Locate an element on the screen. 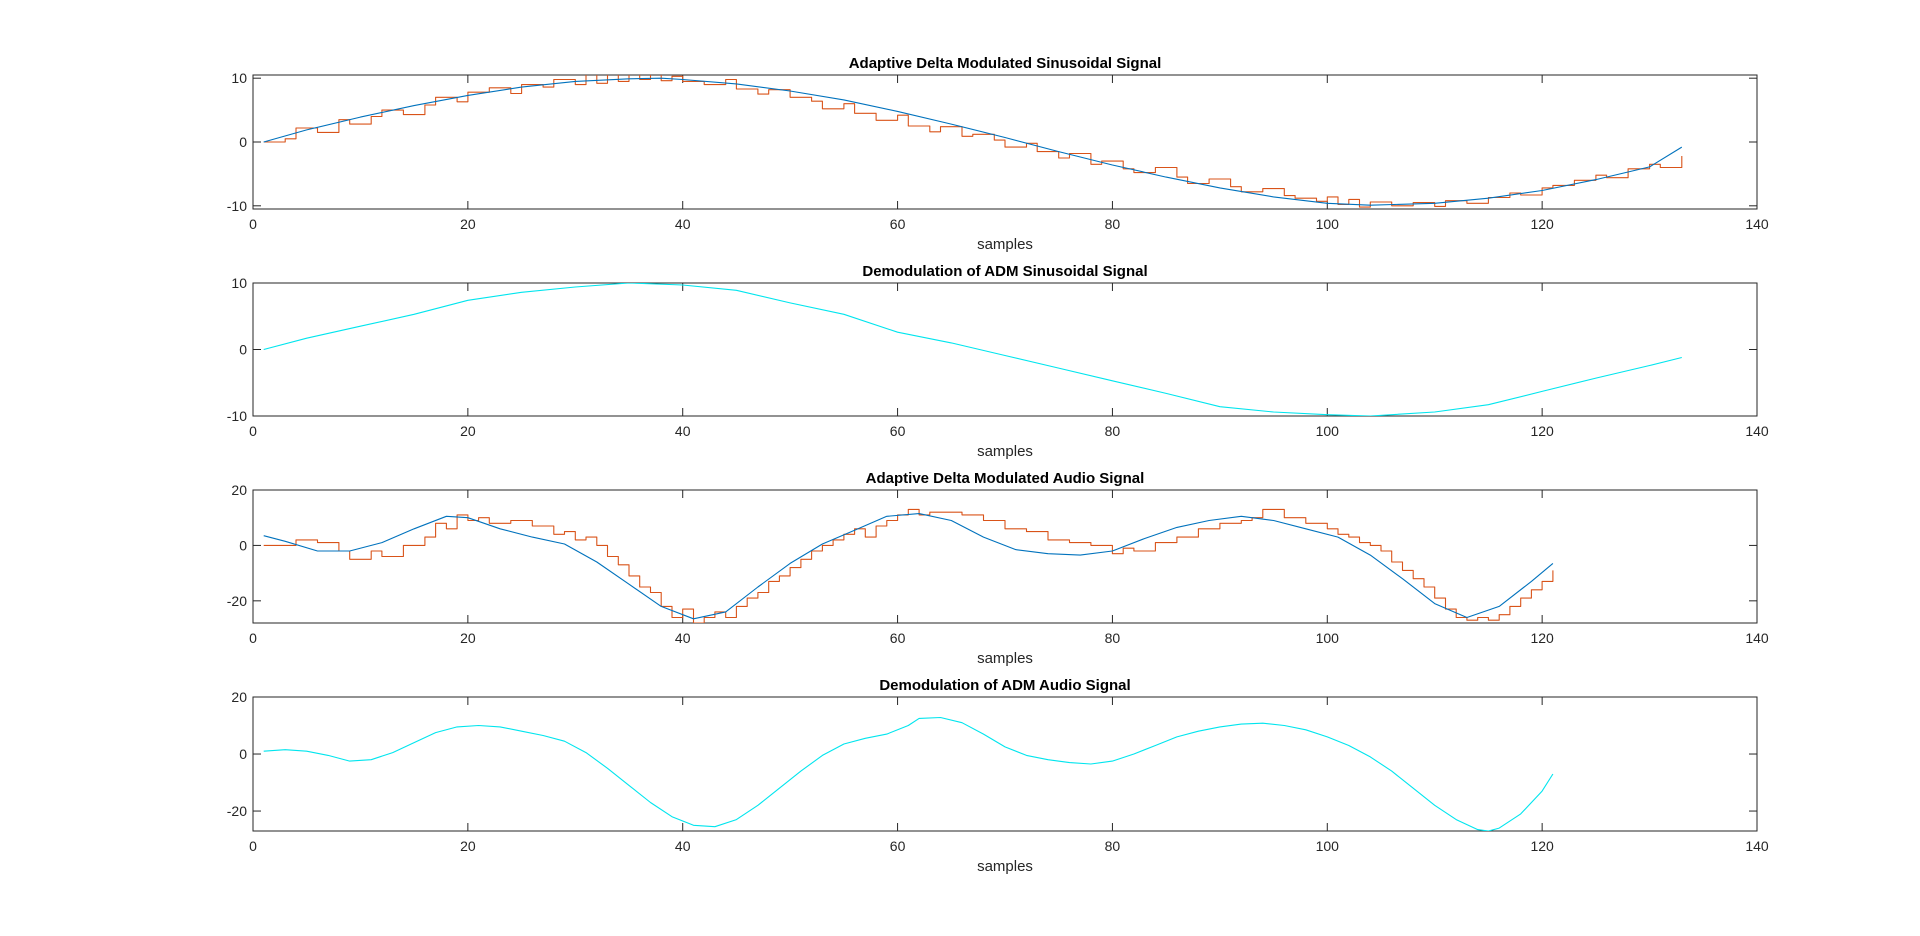 The height and width of the screenshot is (936, 1920). subplot-title: Demodulation of ADM Sinusoidal Signal is located at coordinates (1004, 271).